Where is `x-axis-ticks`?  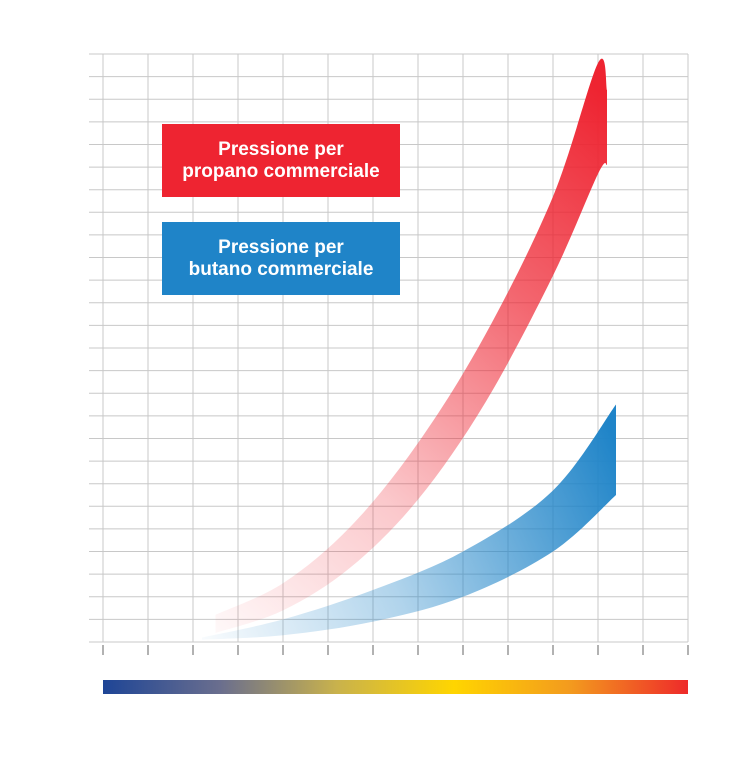
x-axis-ticks is located at coordinates (395, 650).